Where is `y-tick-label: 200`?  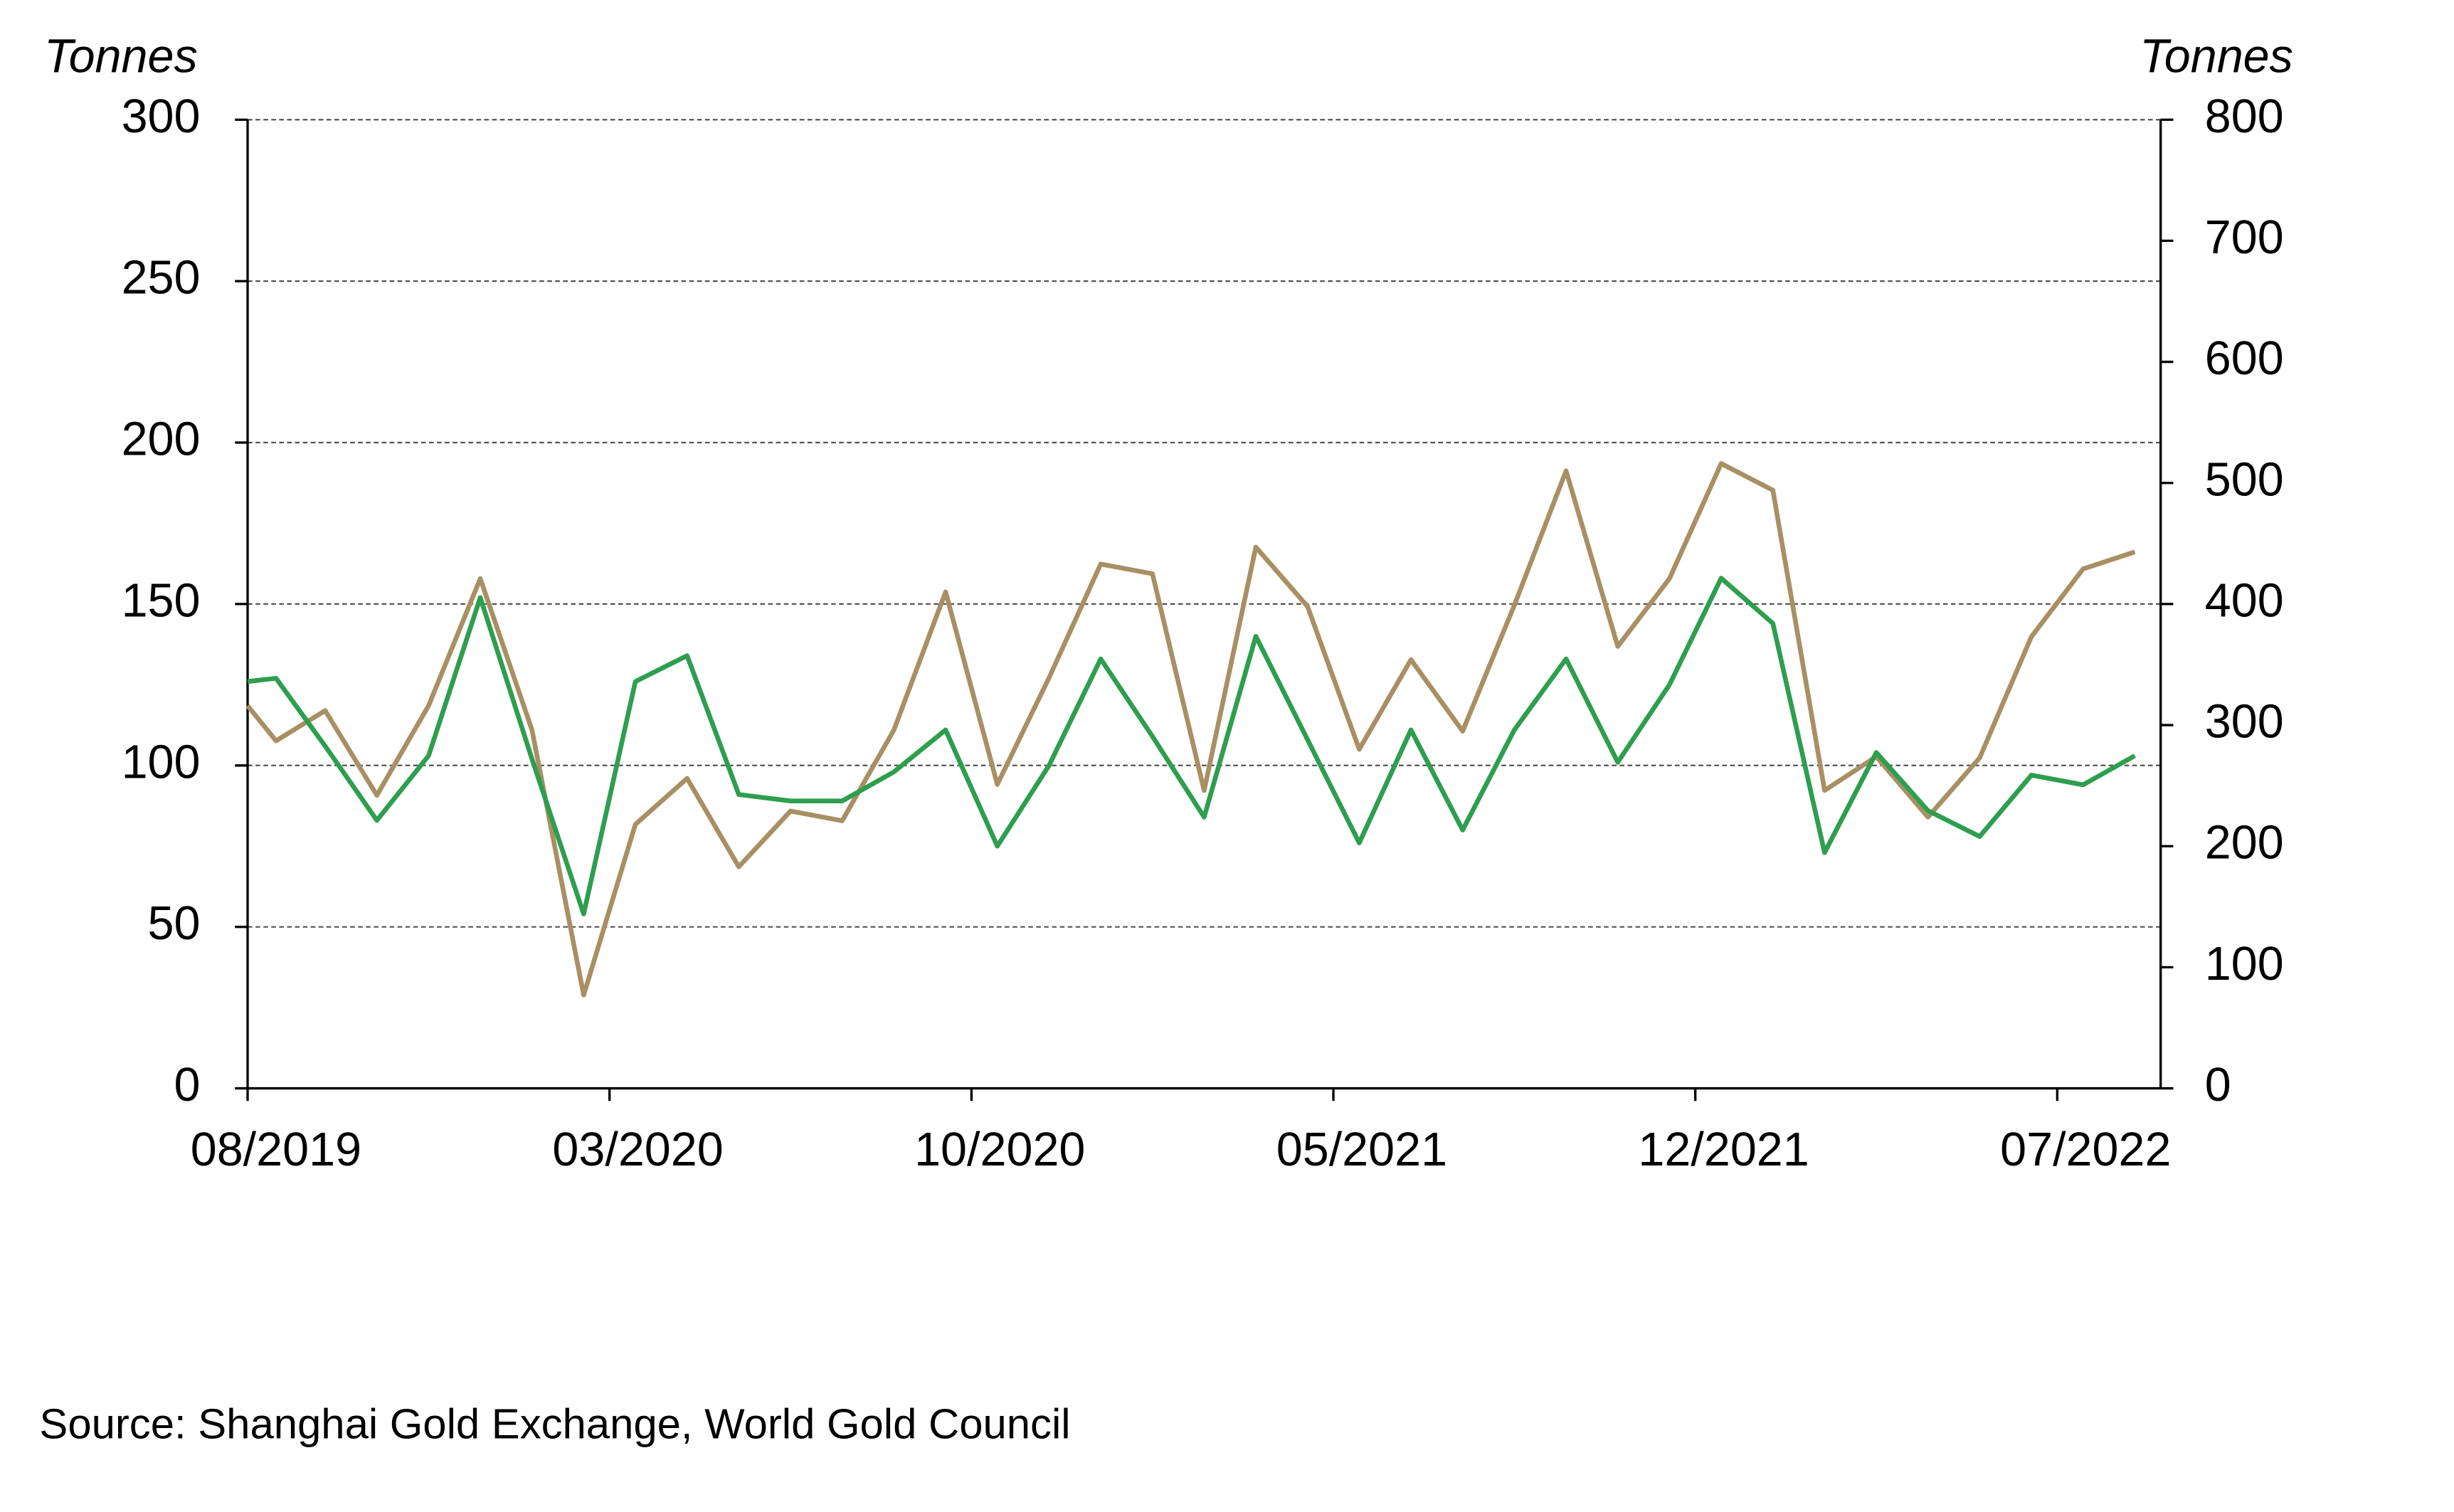
y-tick-label: 200 is located at coordinates (161, 439).